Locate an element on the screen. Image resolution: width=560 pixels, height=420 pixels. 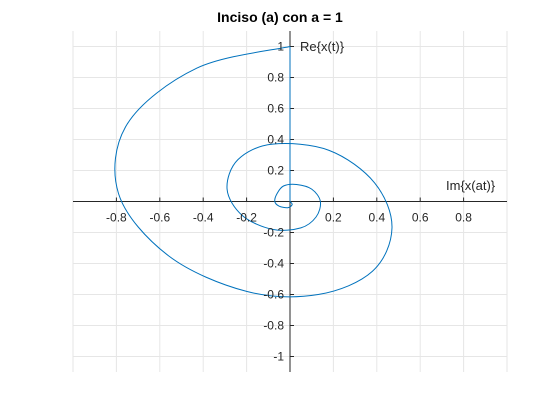
y-axis-label: Re{x(t)} is located at coordinates (322, 46).